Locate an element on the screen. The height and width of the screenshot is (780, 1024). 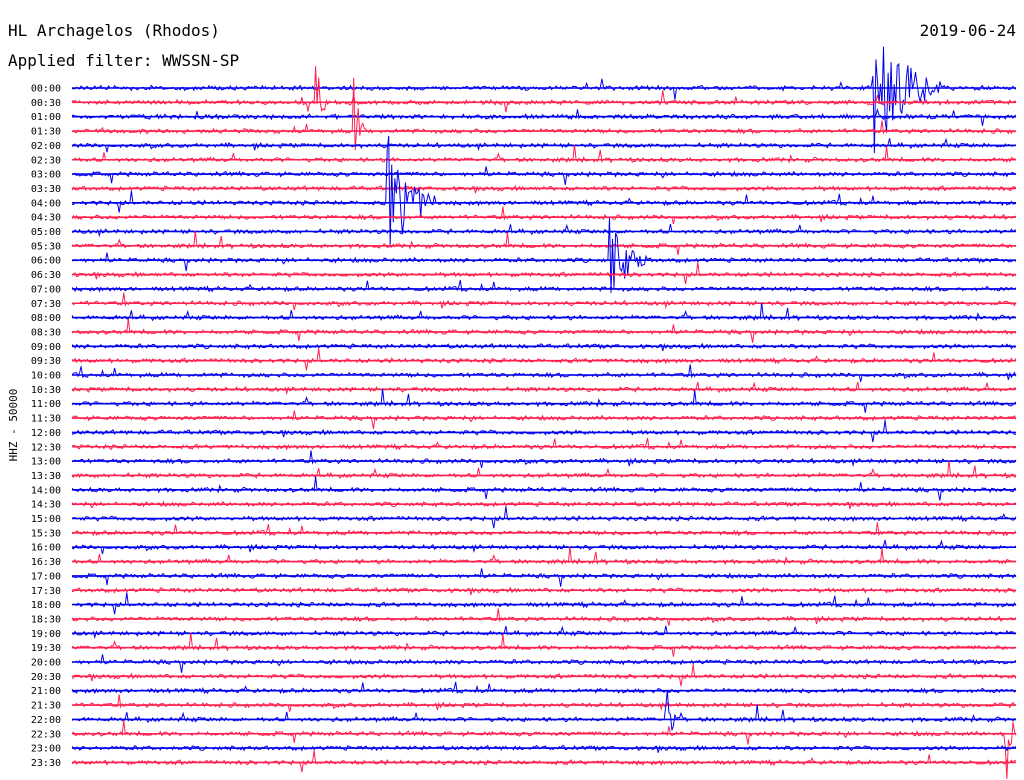
row-time-label: 09:30 is located at coordinates (46, 361).